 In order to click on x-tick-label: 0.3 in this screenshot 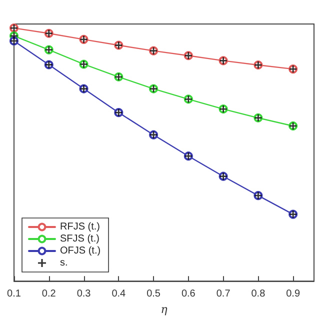, I will do `click(84, 294)`.